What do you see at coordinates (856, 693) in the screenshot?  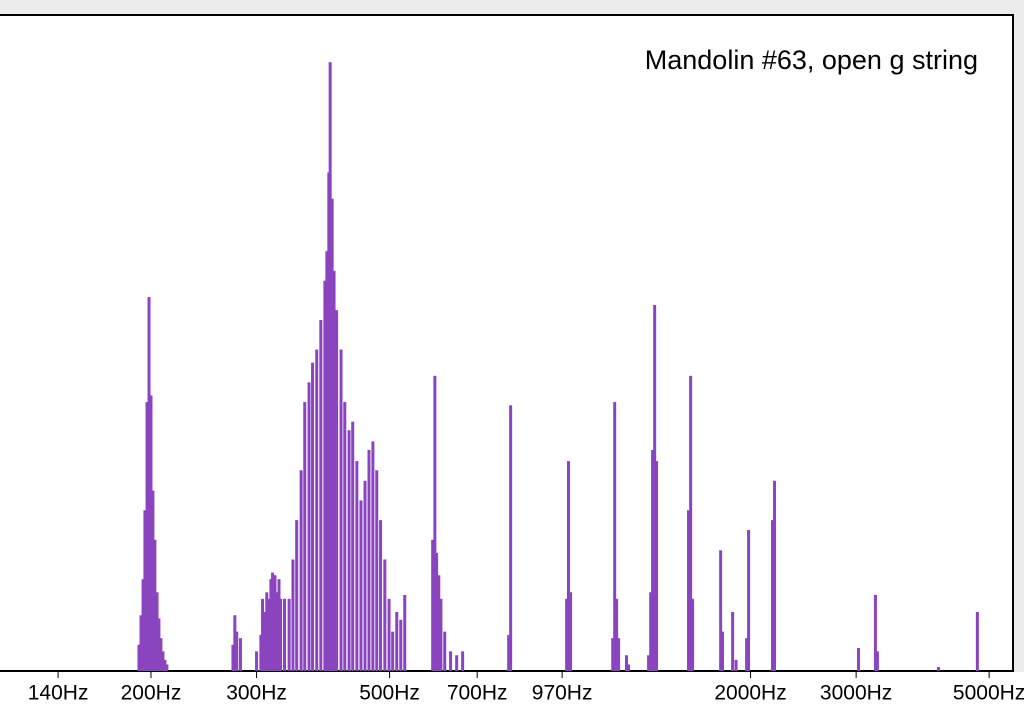 I see `x-tick-label: 3000Hz` at bounding box center [856, 693].